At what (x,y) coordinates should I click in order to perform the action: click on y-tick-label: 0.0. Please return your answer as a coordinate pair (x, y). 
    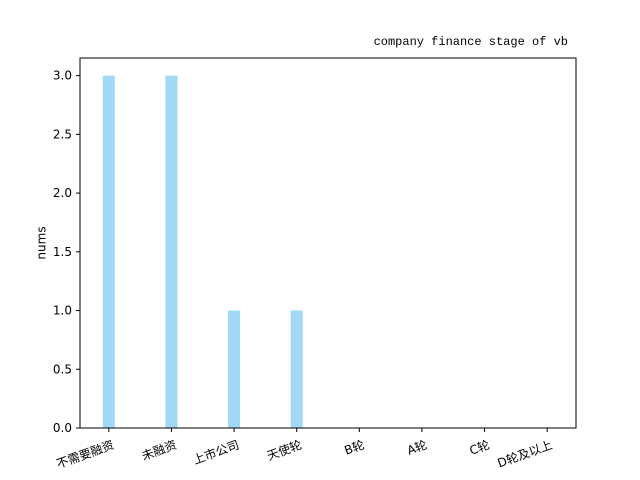
    Looking at the image, I should click on (62, 428).